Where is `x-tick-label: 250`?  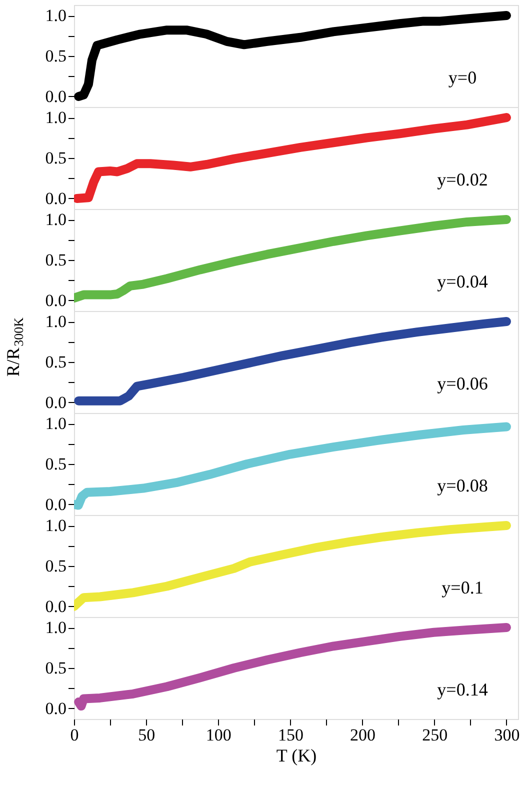 x-tick-label: 250 is located at coordinates (435, 735).